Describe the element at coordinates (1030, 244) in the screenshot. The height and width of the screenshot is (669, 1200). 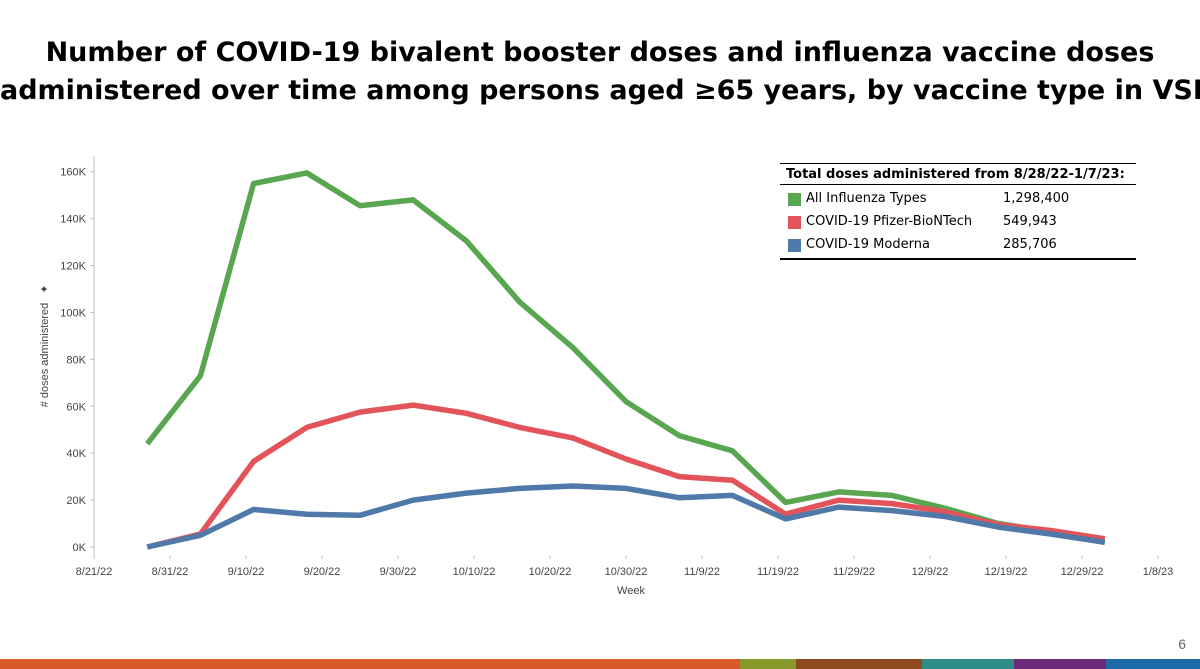
I see `legend-total: 285,706` at that location.